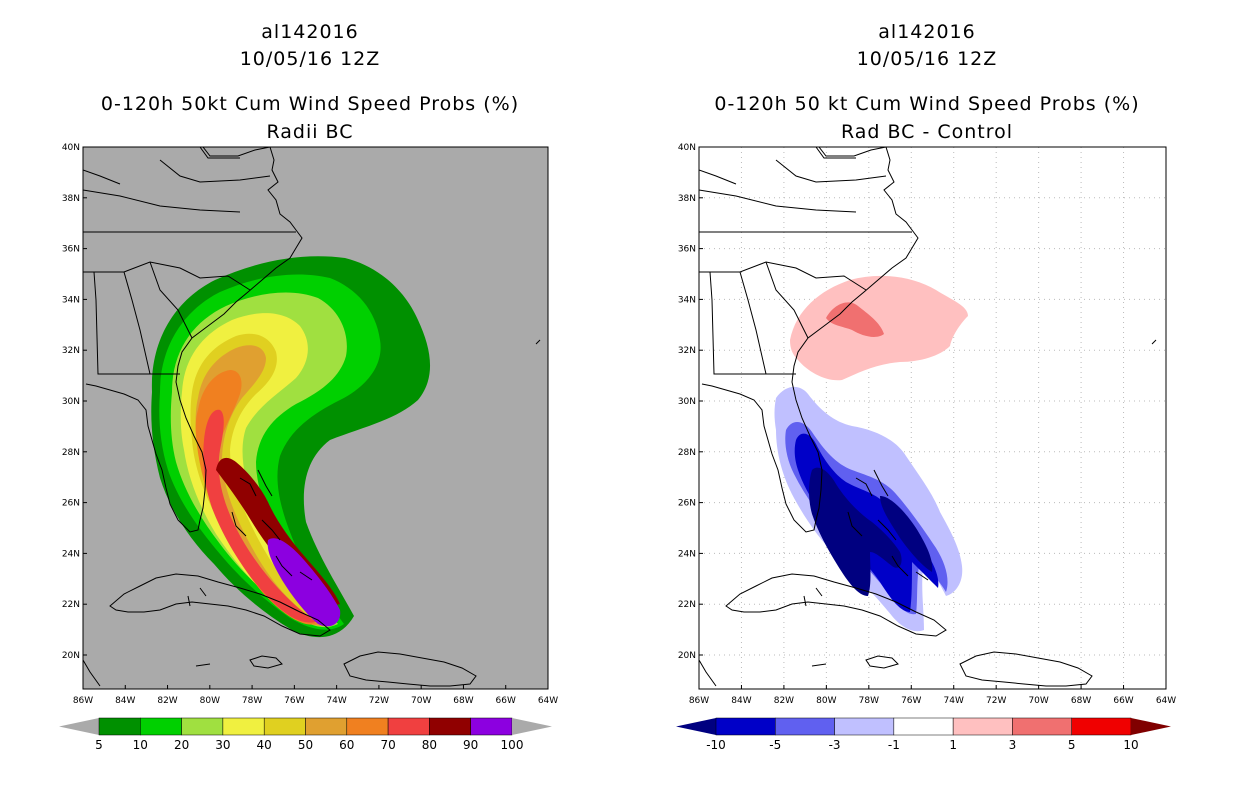  What do you see at coordinates (79, 726) in the screenshot?
I see `left-colorbar-under` at bounding box center [79, 726].